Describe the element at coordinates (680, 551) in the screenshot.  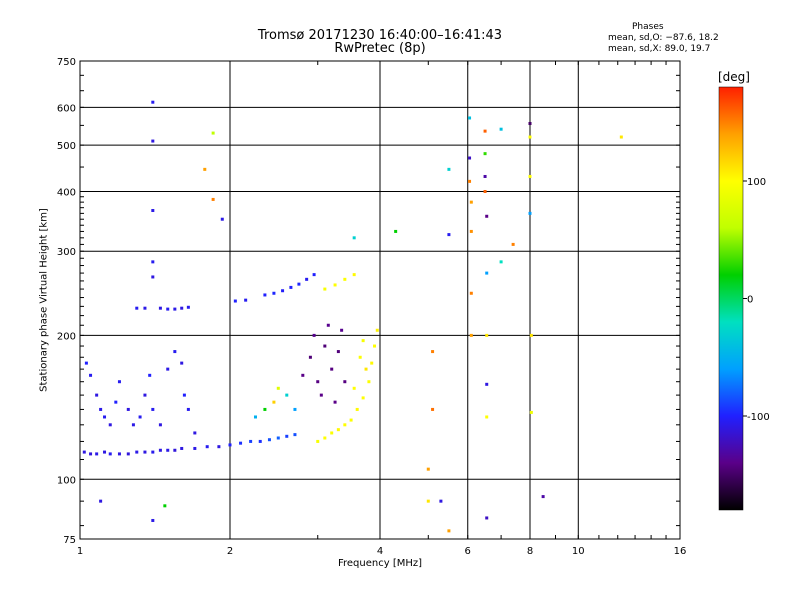
I see `x-tick-label: 16` at that location.